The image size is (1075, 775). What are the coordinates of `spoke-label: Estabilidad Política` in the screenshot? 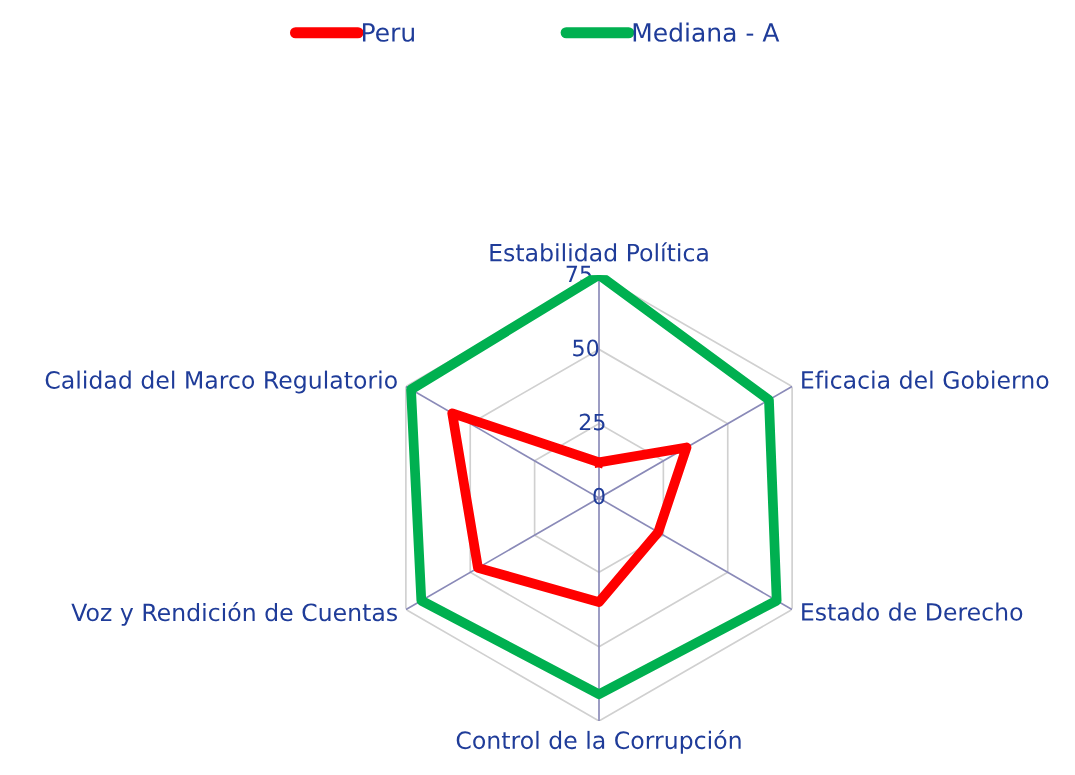 It's located at (599, 252).